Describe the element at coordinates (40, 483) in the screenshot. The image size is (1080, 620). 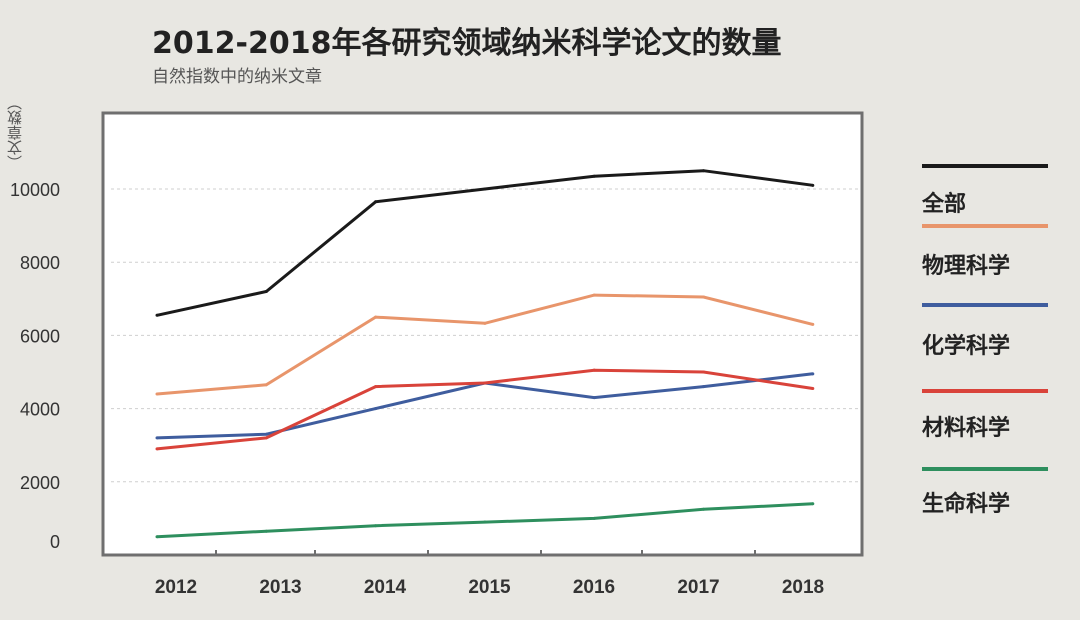
I see `y-tick-label: 2000` at that location.